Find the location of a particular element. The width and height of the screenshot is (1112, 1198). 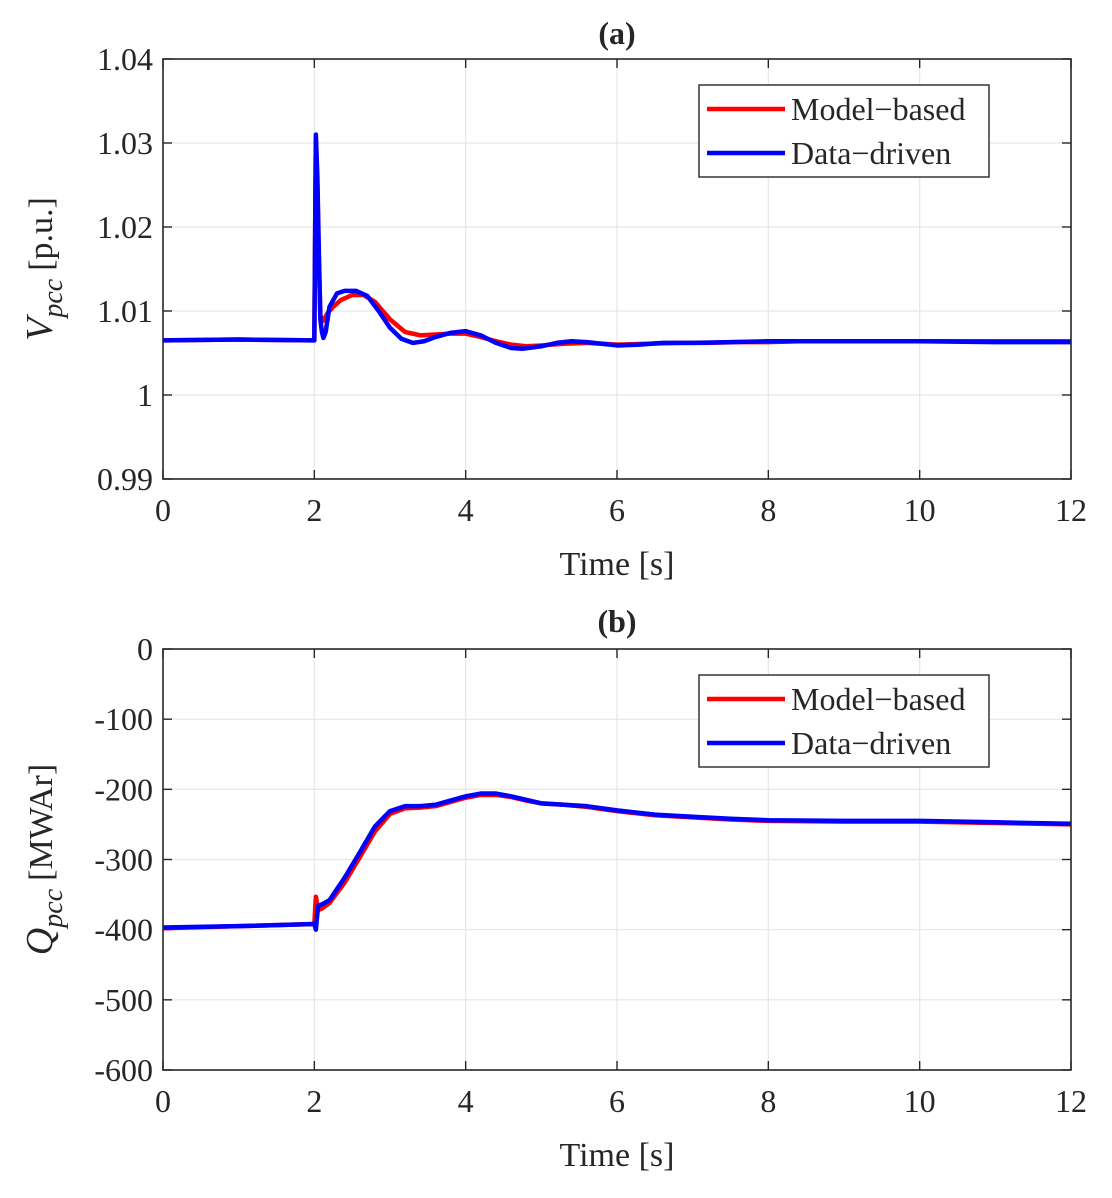

y-tick-label: -300 is located at coordinates (123, 860).